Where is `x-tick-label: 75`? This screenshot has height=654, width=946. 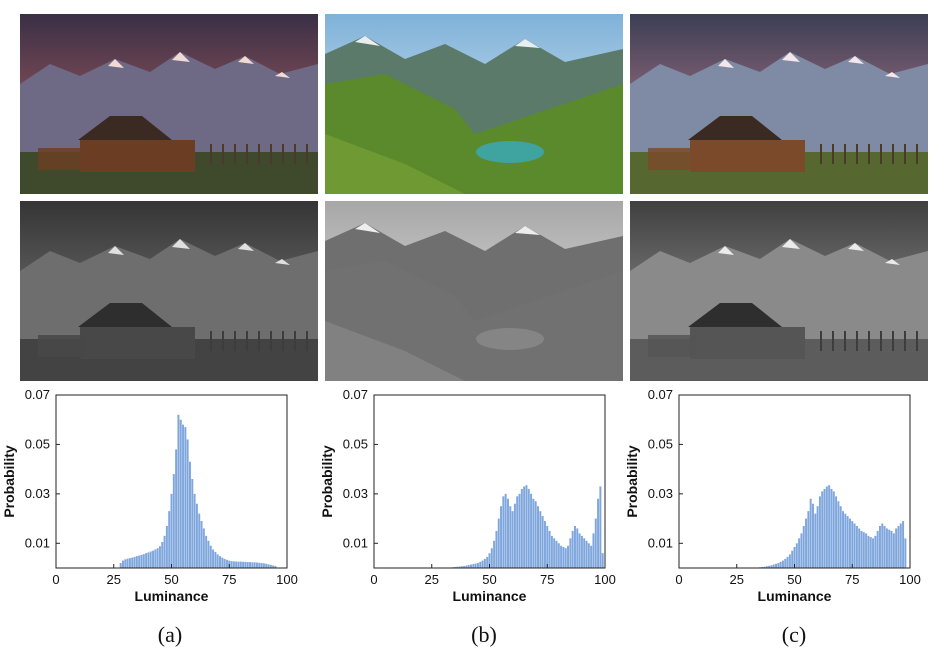
x-tick-label: 75 is located at coordinates (852, 579).